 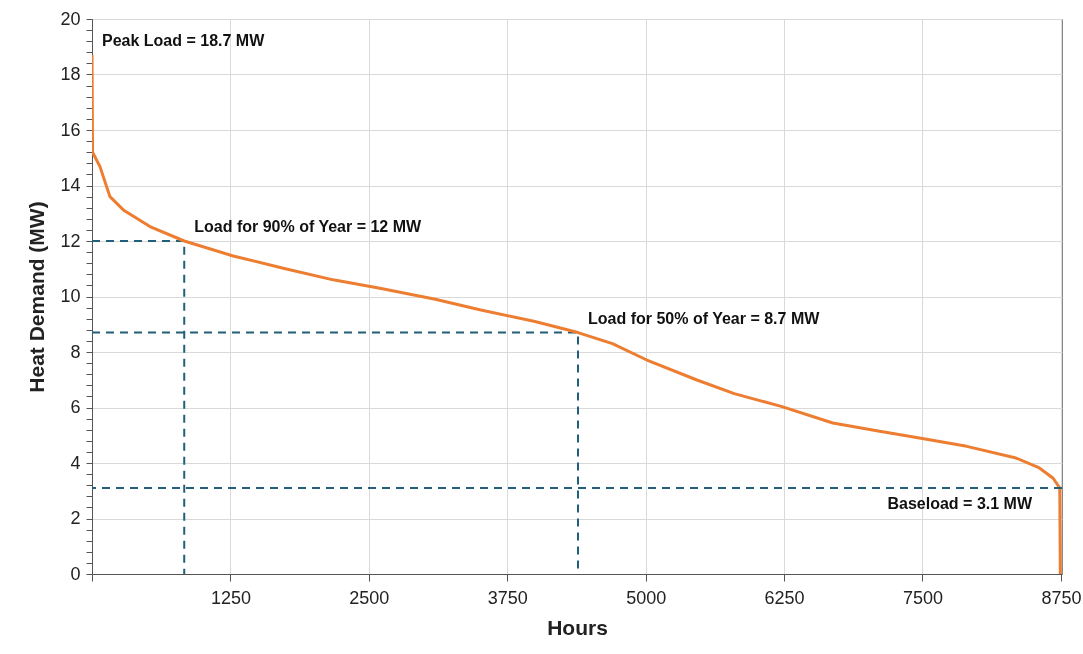 I want to click on annotation: Load for 90% of Year = 12 MW, so click(x=308, y=226).